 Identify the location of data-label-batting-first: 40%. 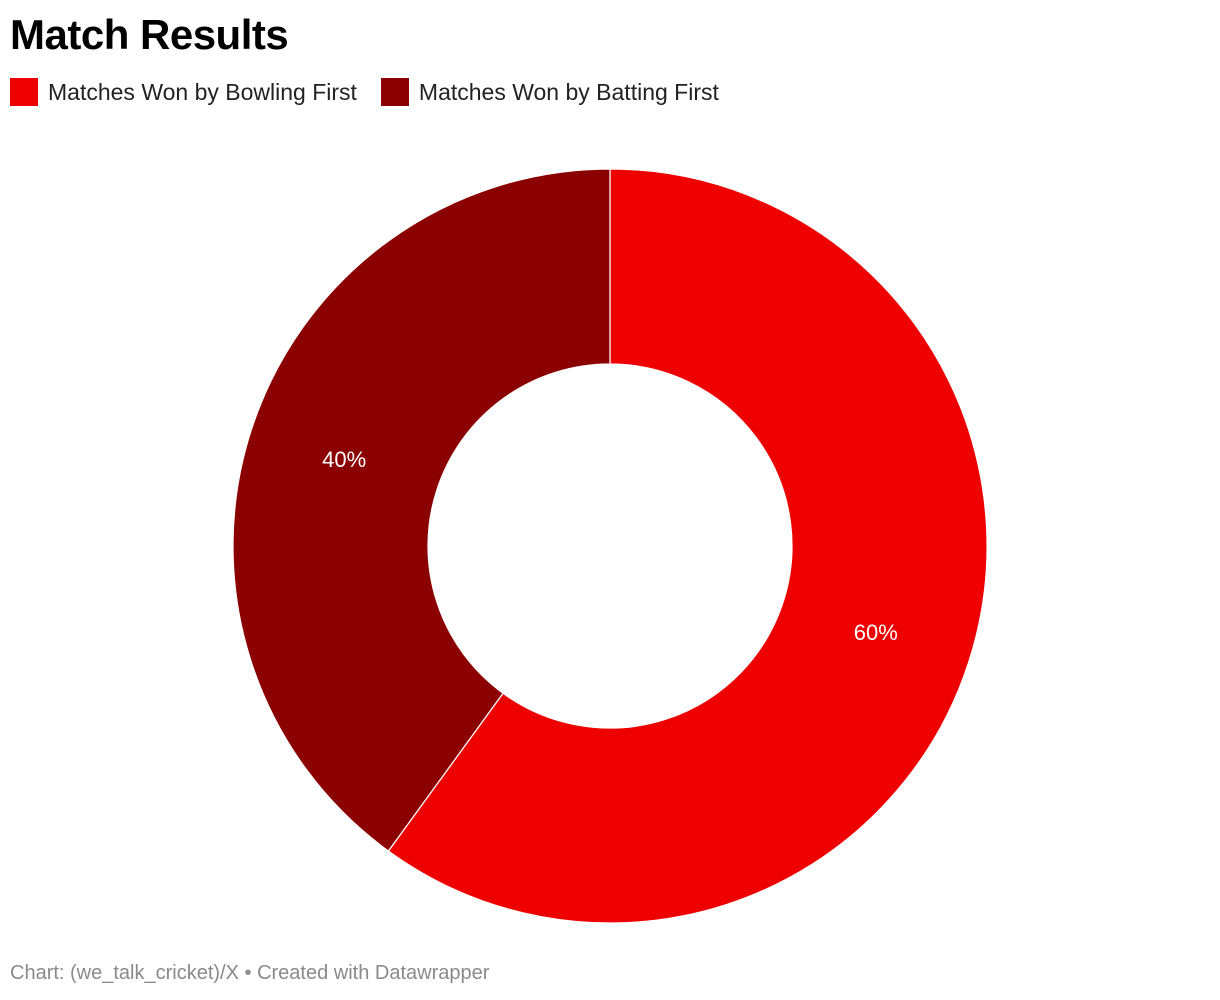
(344, 459).